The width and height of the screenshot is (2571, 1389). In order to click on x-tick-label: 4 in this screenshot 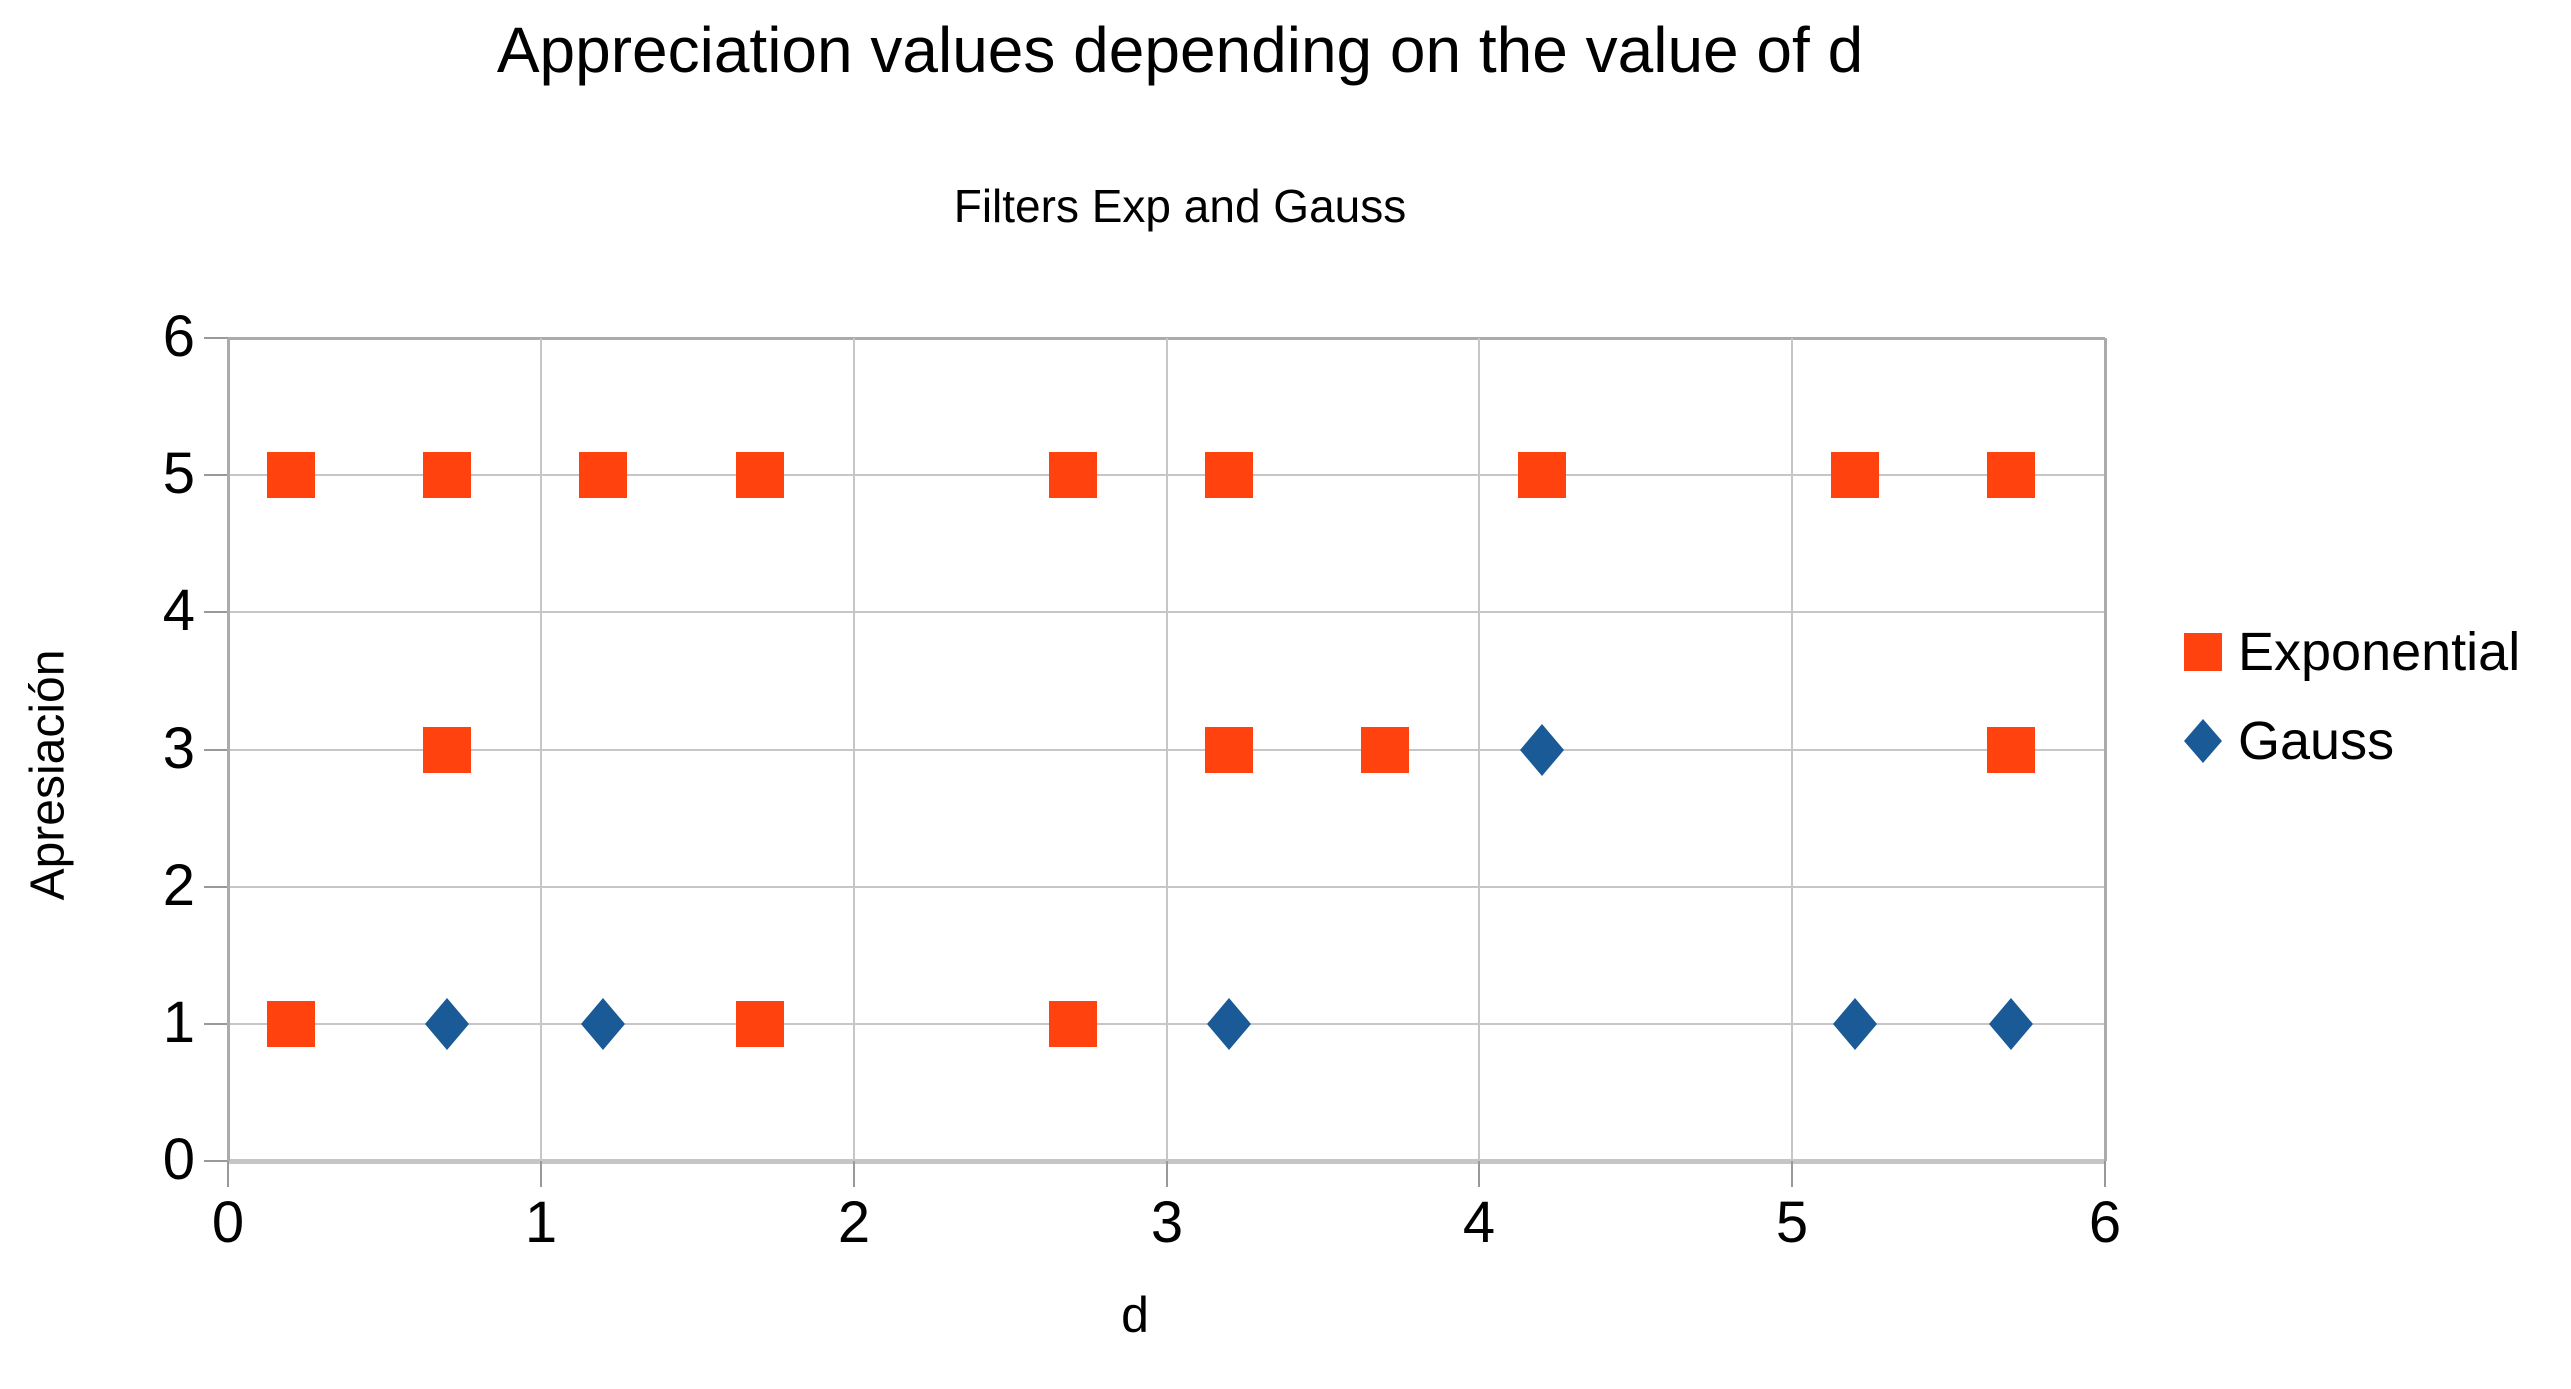, I will do `click(1479, 1222)`.